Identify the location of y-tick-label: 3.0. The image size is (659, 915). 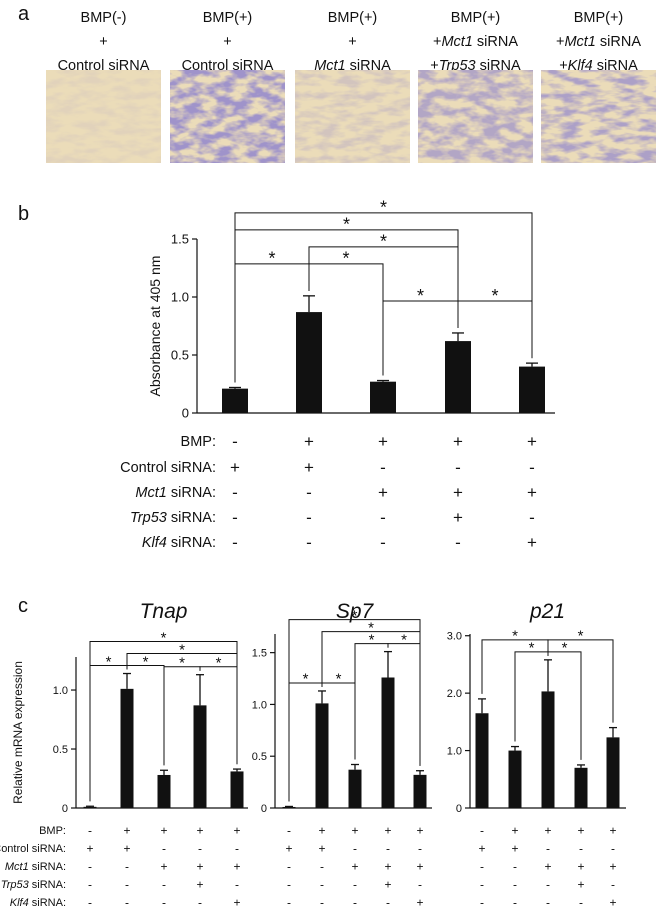
(454, 637).